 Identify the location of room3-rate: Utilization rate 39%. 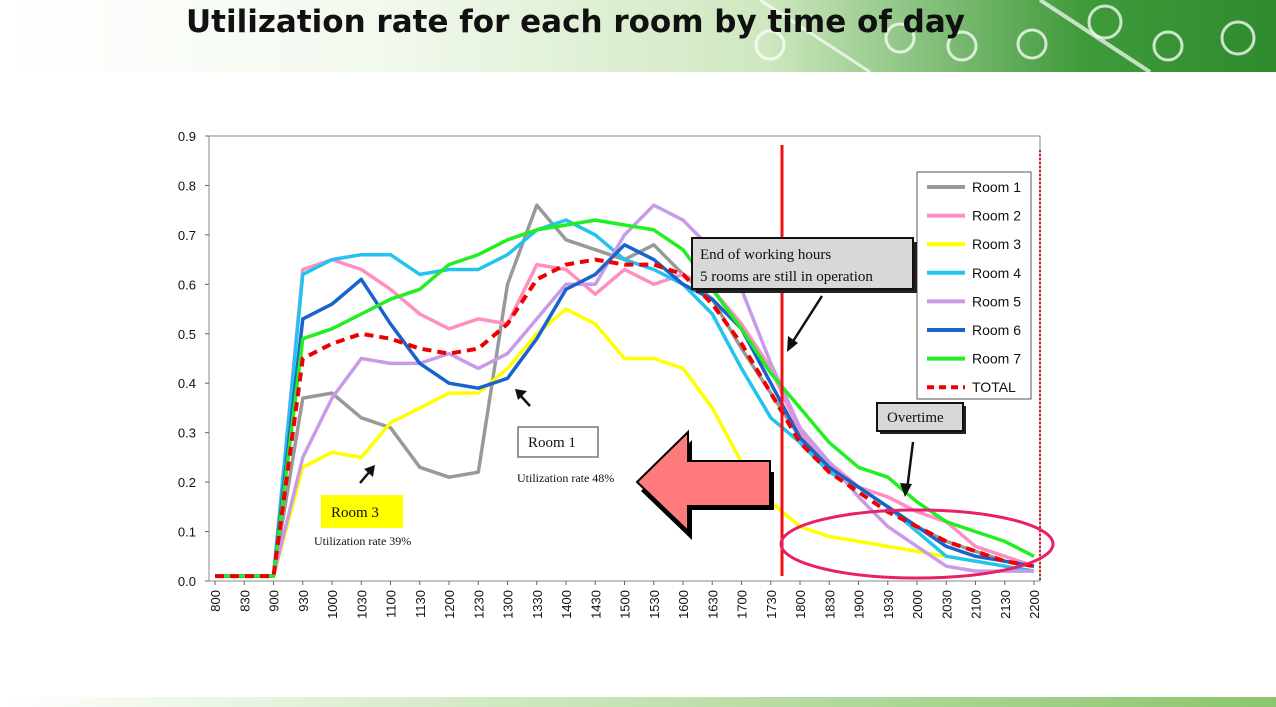
(362, 541).